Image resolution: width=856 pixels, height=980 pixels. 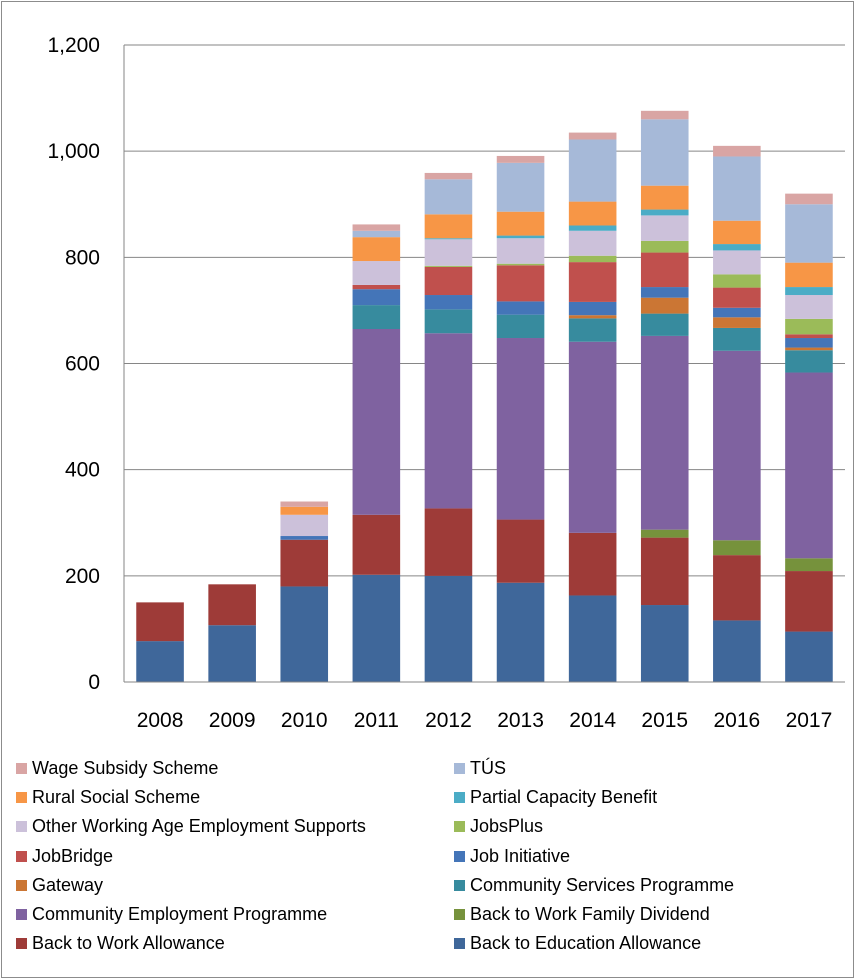 I want to click on legend-label: Rural Social Scheme, so click(x=116, y=797).